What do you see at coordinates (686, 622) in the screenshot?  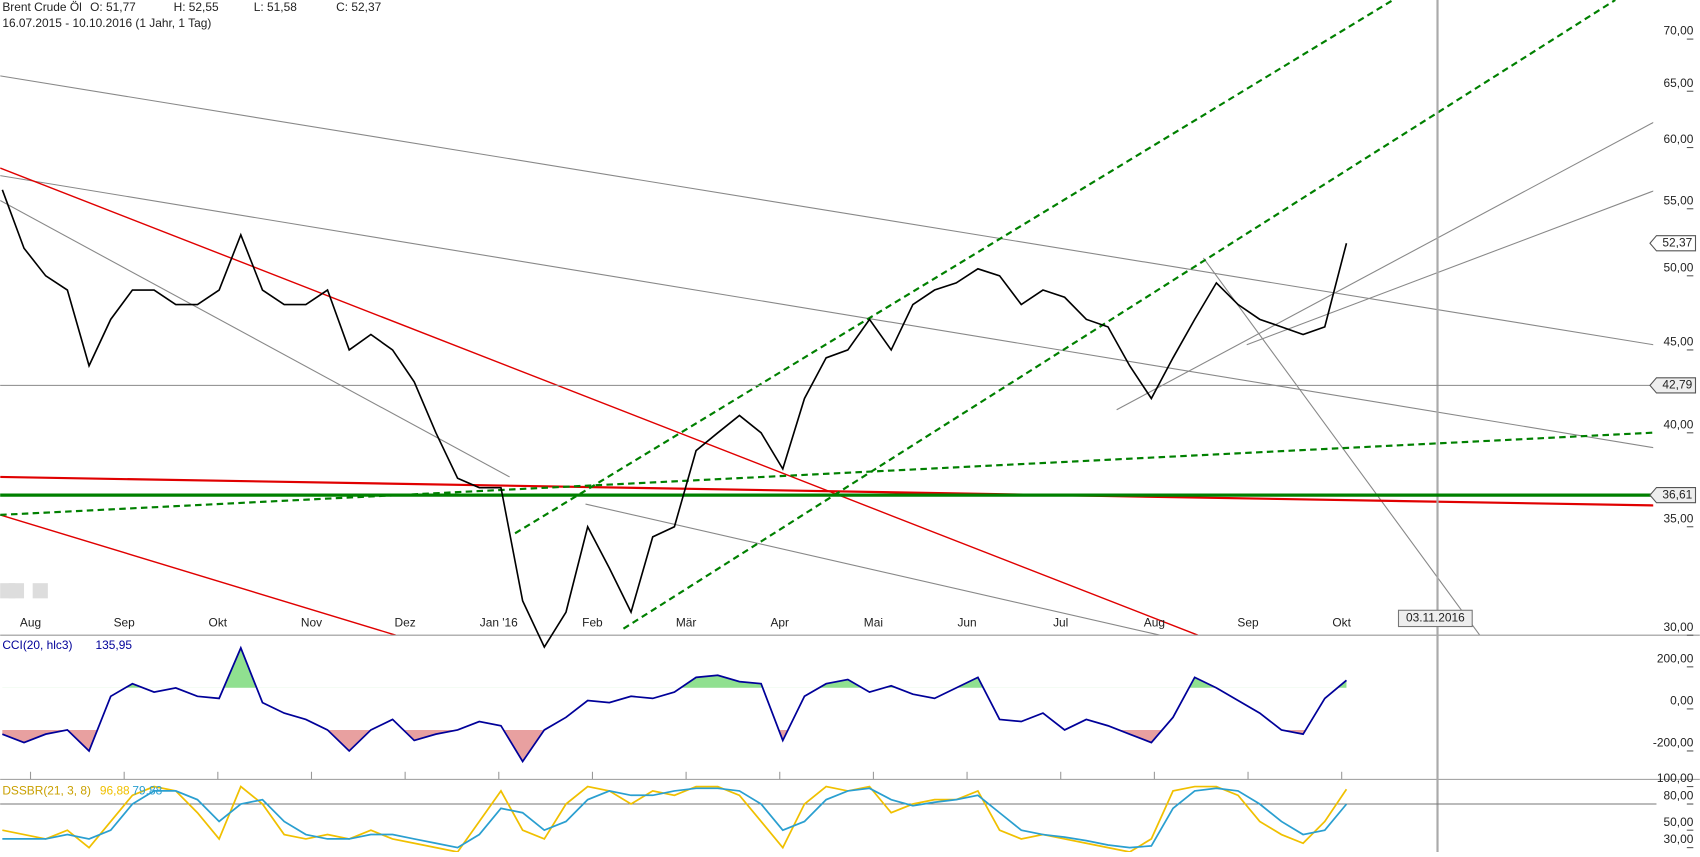 I see `x-tick-label: Mär` at bounding box center [686, 622].